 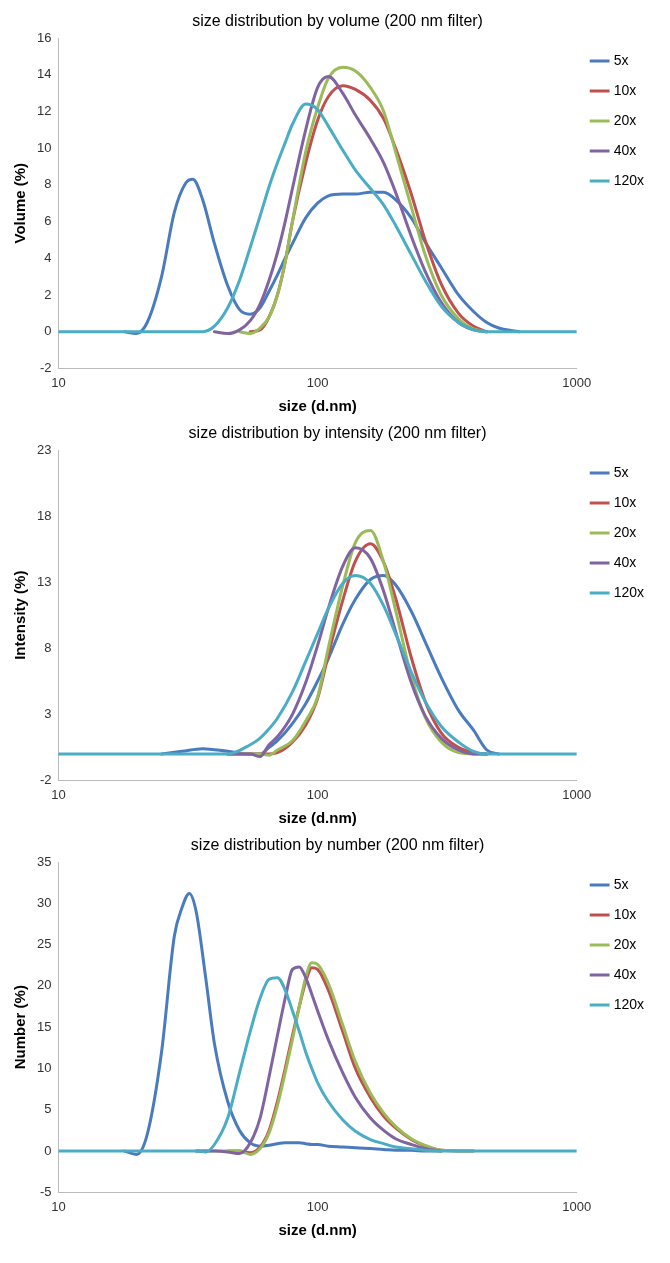 What do you see at coordinates (48, 221) in the screenshot?
I see `y-tick-label: 6` at bounding box center [48, 221].